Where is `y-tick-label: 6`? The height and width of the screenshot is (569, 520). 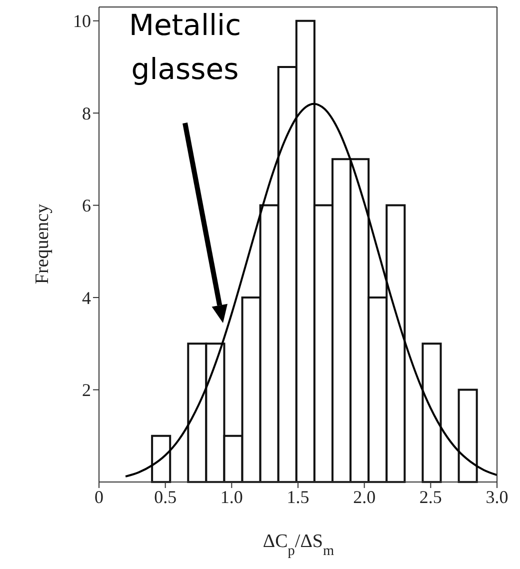
y-tick-label: 6 is located at coordinates (86, 206).